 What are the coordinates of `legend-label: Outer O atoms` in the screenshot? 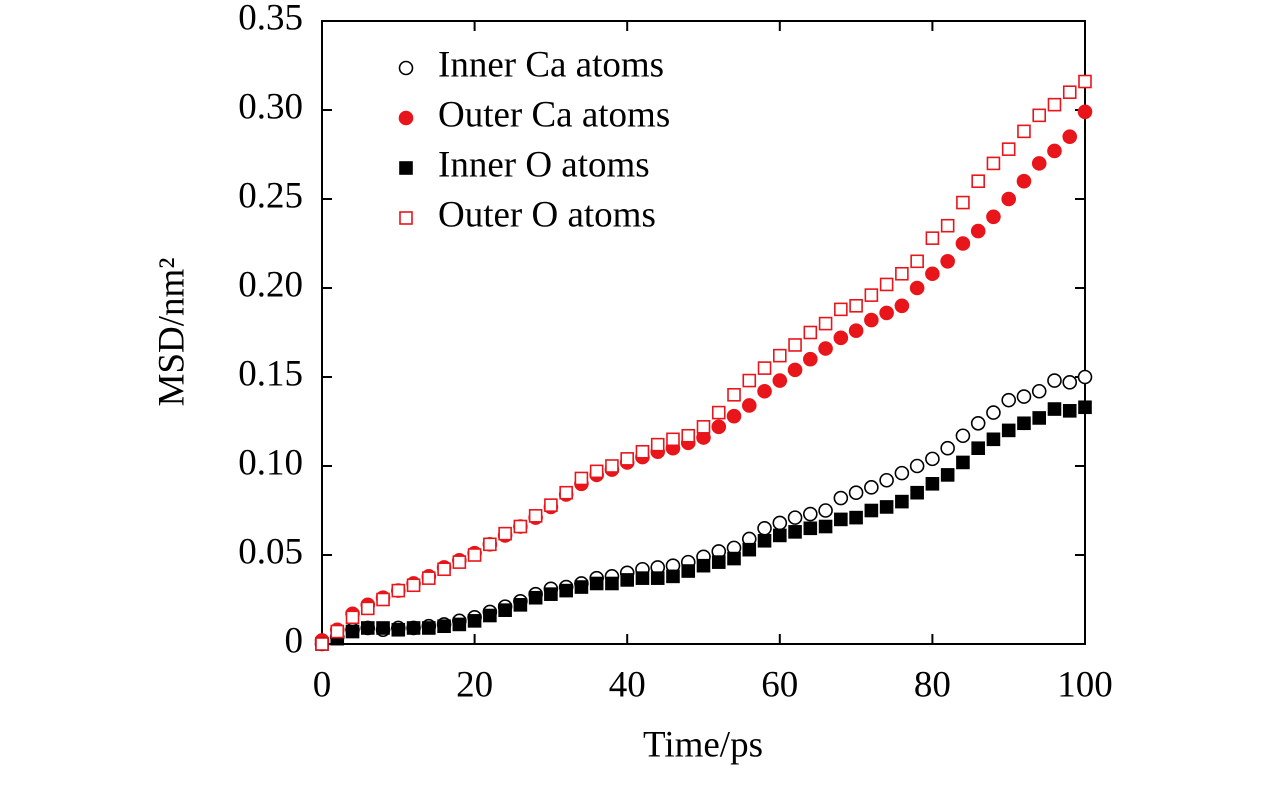 It's located at (547, 214).